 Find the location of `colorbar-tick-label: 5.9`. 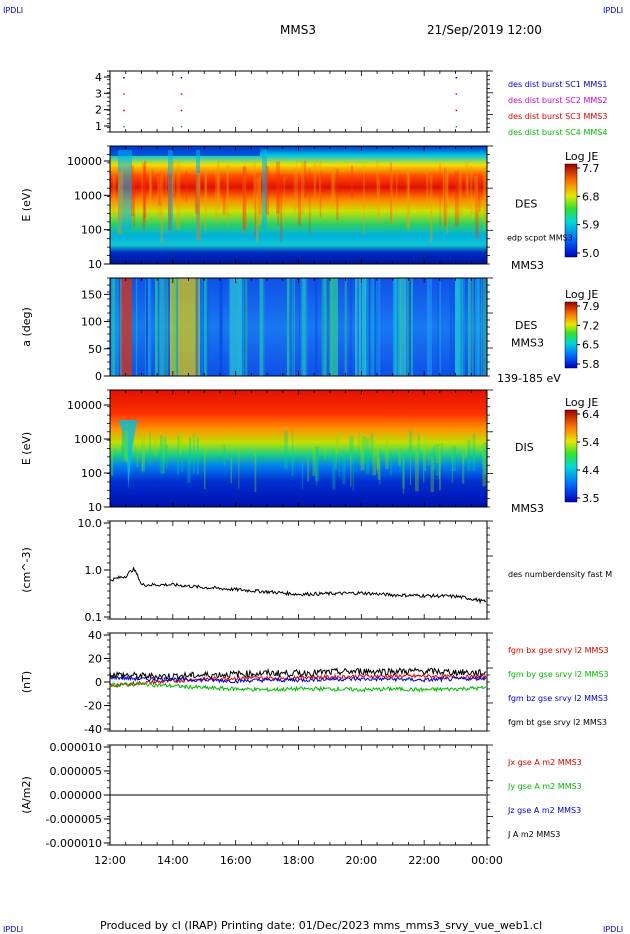

colorbar-tick-label: 5.9 is located at coordinates (591, 225).